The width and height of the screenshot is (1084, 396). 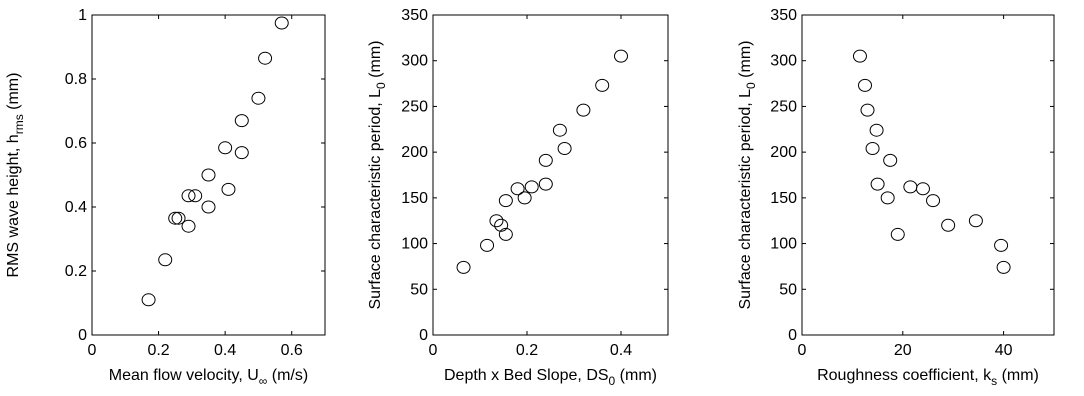 I want to click on x-tick-label: 20, so click(x=903, y=350).